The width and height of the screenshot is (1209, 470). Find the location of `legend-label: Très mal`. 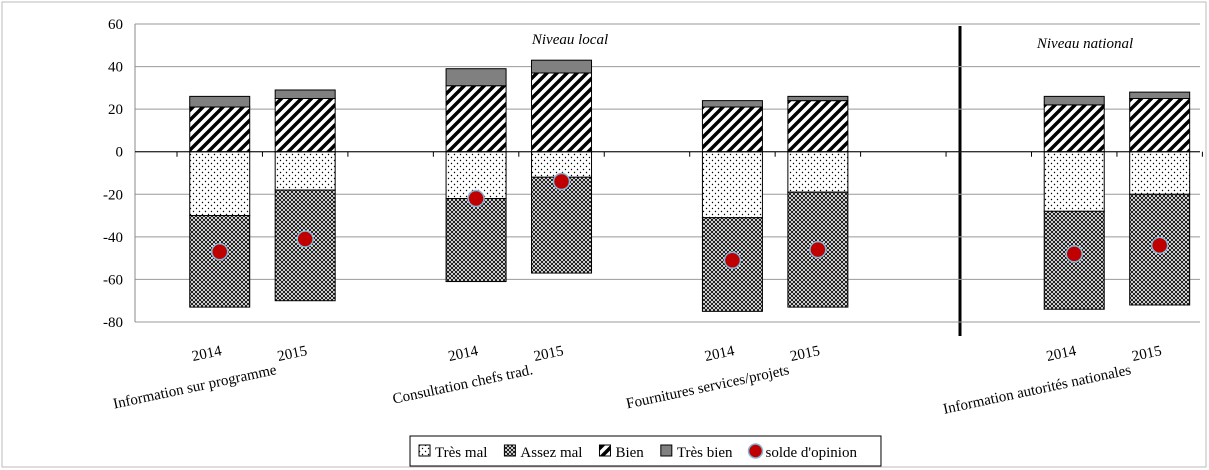

legend-label: Très mal is located at coordinates (461, 453).